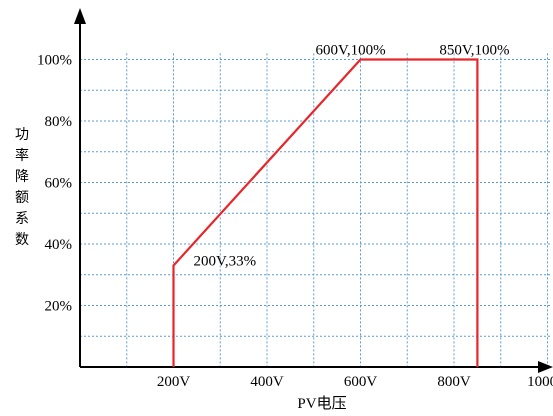 Image resolution: width=553 pixels, height=416 pixels. Describe the element at coordinates (225, 262) in the screenshot. I see `point-annotation: 200V,33%` at that location.